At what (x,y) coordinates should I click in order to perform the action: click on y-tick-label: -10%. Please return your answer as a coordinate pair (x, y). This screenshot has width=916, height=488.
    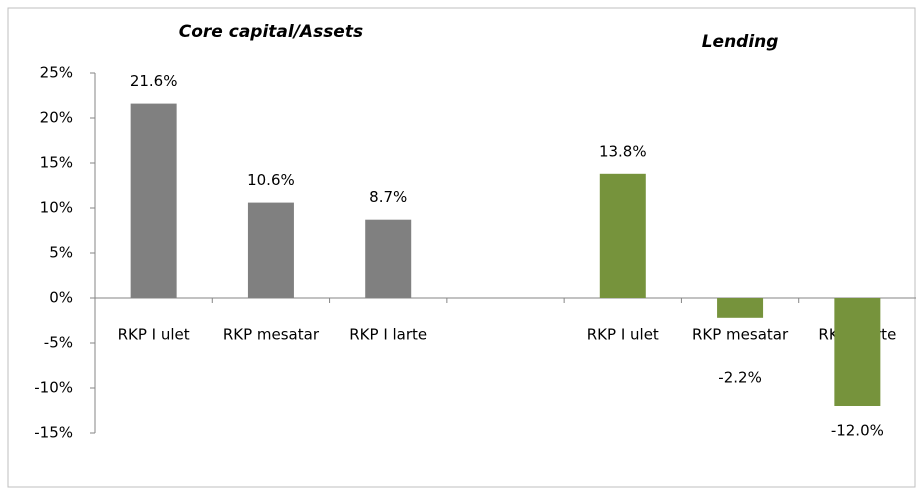
    Looking at the image, I should click on (53, 388).